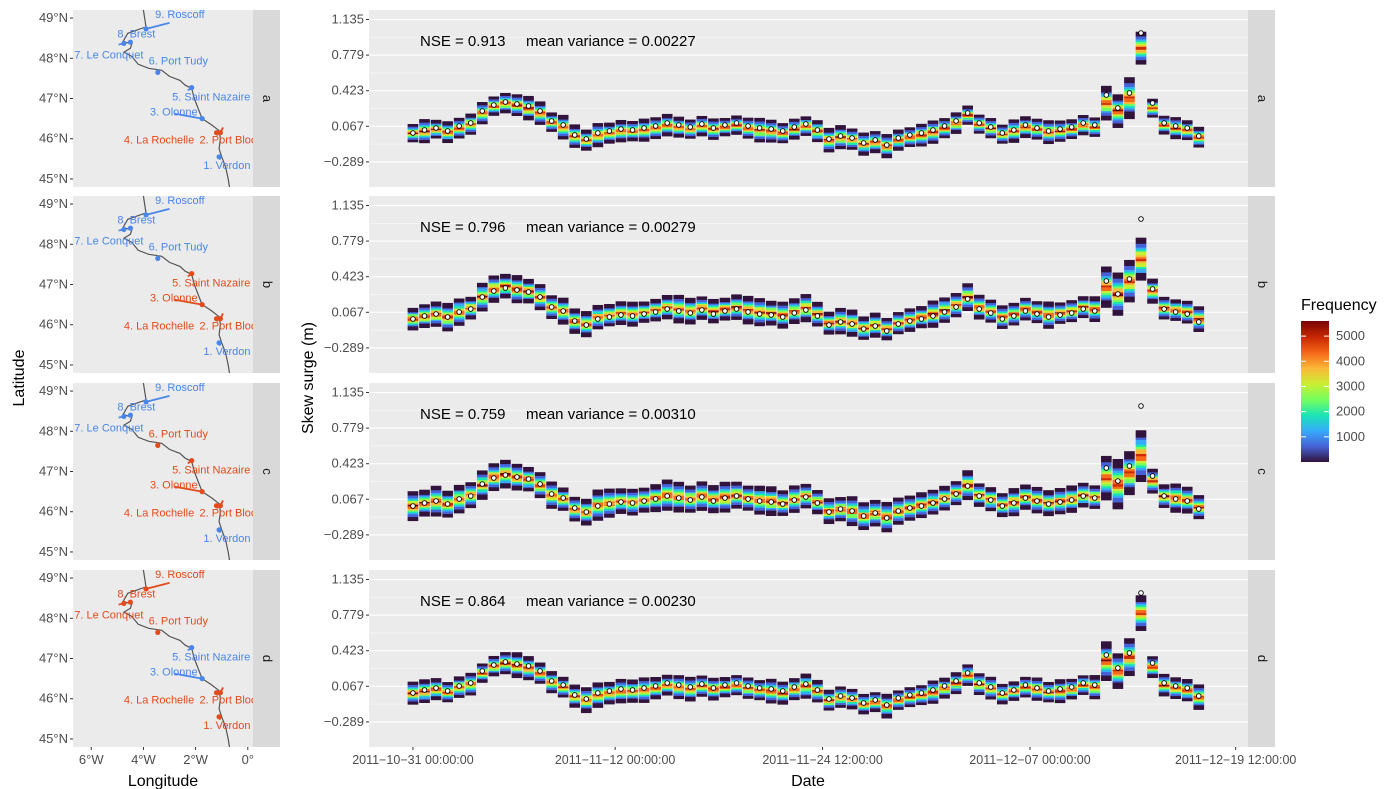 The image size is (1386, 789). I want to click on site-label-8: 8. Brest, so click(136, 34).